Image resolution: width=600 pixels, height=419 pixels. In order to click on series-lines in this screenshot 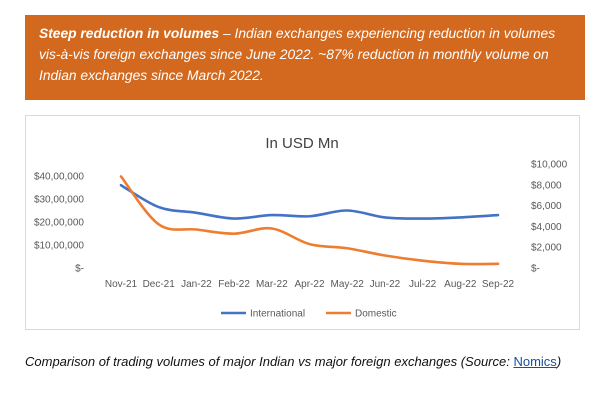, I will do `click(309, 220)`.